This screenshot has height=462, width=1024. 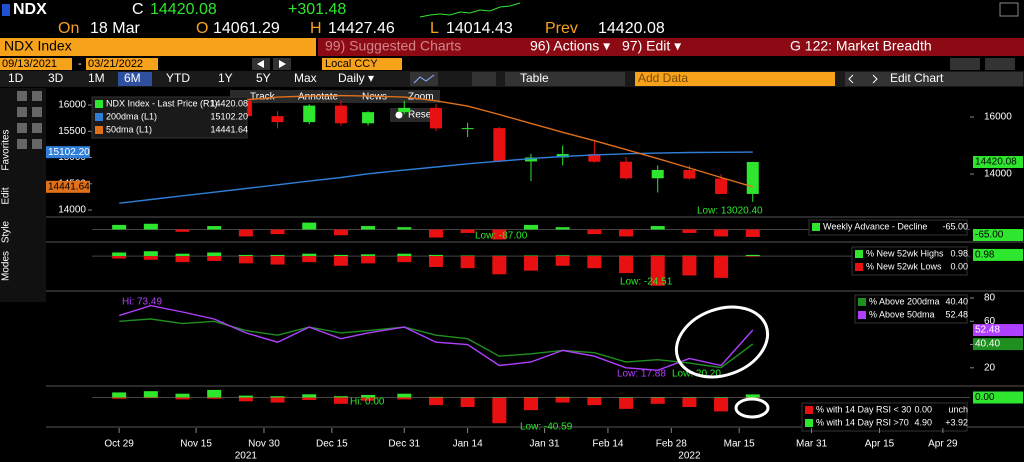 What do you see at coordinates (318, 97) in the screenshot?
I see `chart-tool: Annotate` at bounding box center [318, 97].